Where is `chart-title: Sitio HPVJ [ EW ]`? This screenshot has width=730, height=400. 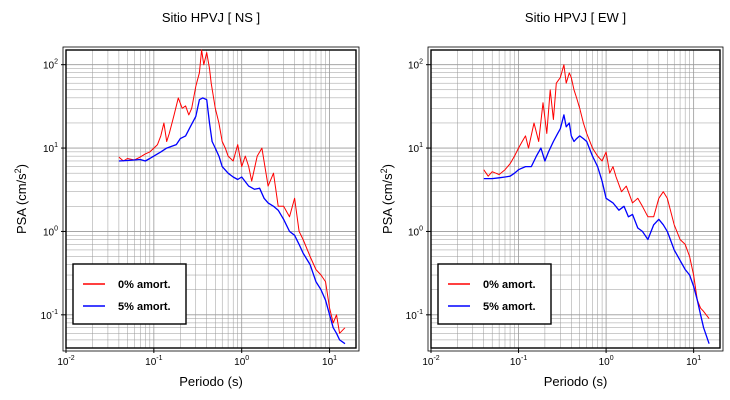
chart-title: Sitio HPVJ [ EW ] is located at coordinates (575, 17).